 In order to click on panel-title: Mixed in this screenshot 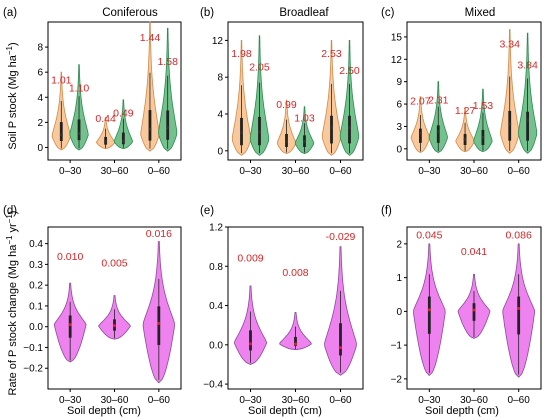, I will do `click(480, 13)`.